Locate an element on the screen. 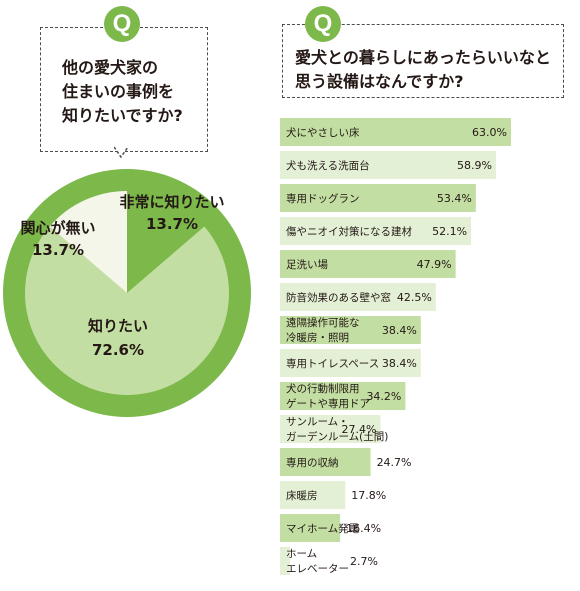 The width and height of the screenshot is (580, 591). pie-slice-value: 72.6% is located at coordinates (118, 350).